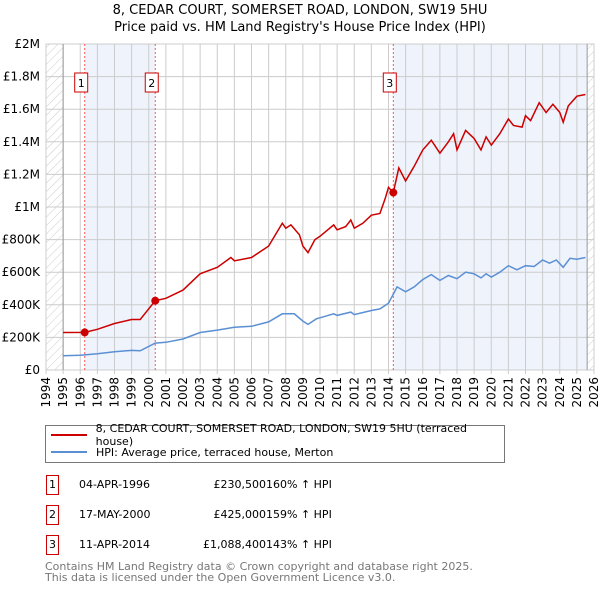 The width and height of the screenshot is (600, 590). I want to click on x-tick-label: 2003, so click(200, 392).